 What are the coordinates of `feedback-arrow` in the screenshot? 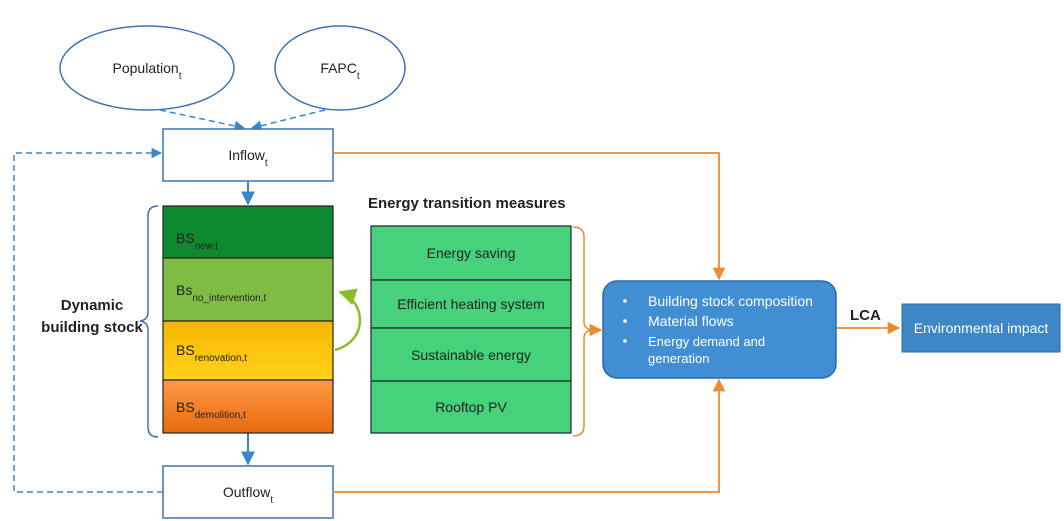 It's located at (88, 320).